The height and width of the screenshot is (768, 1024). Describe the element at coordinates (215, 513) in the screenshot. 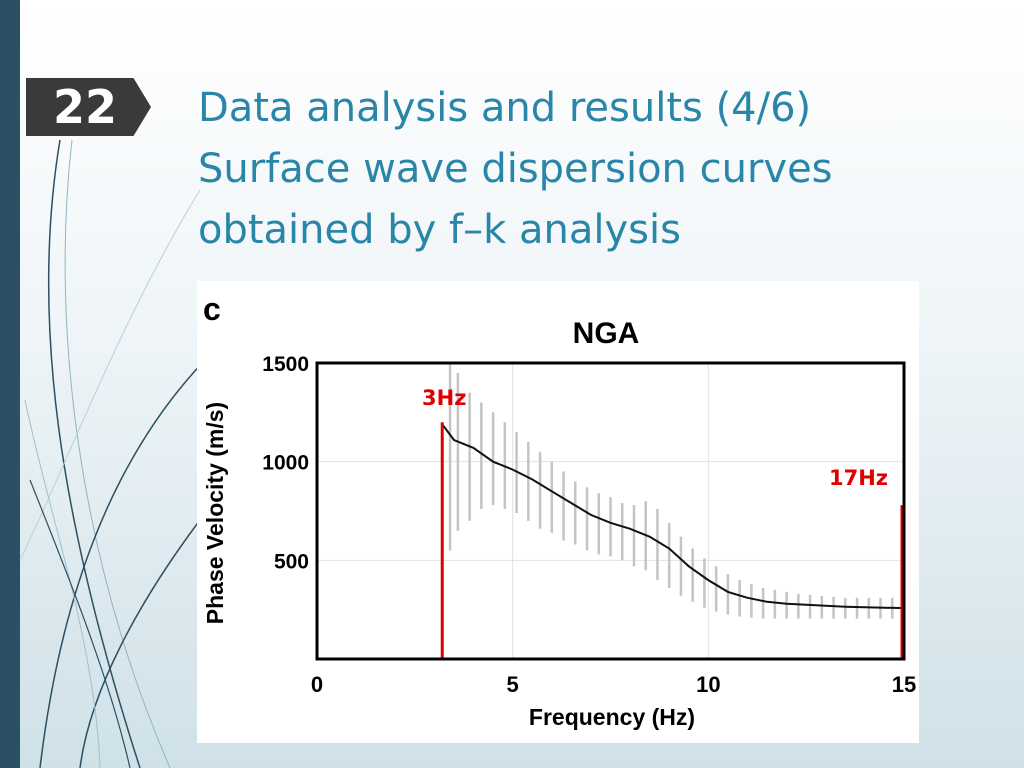

I see `y-axis-label: Phase Velocity (m/s)` at that location.